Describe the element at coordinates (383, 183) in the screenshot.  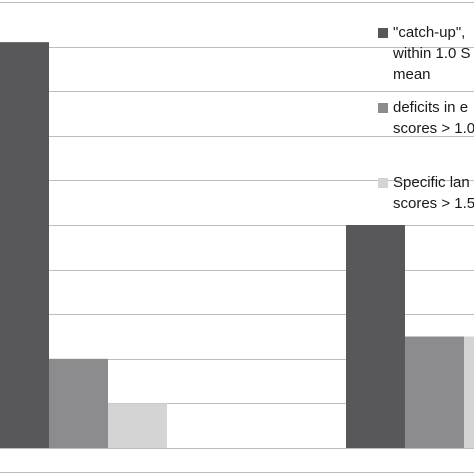
I see `legend-swatch-specific-language` at that location.